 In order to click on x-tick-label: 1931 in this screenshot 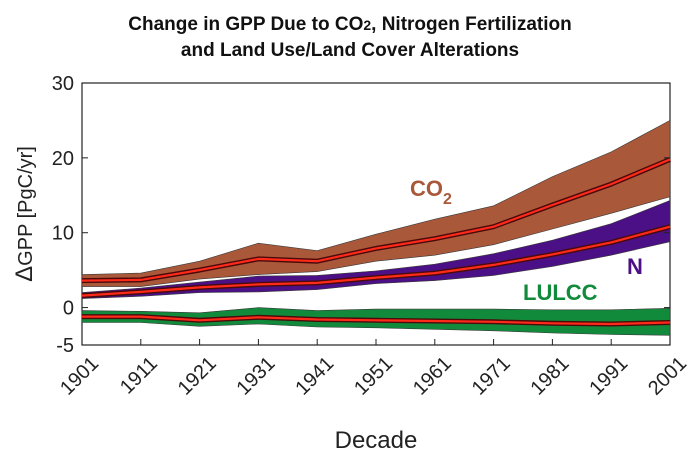, I will do `click(256, 376)`.